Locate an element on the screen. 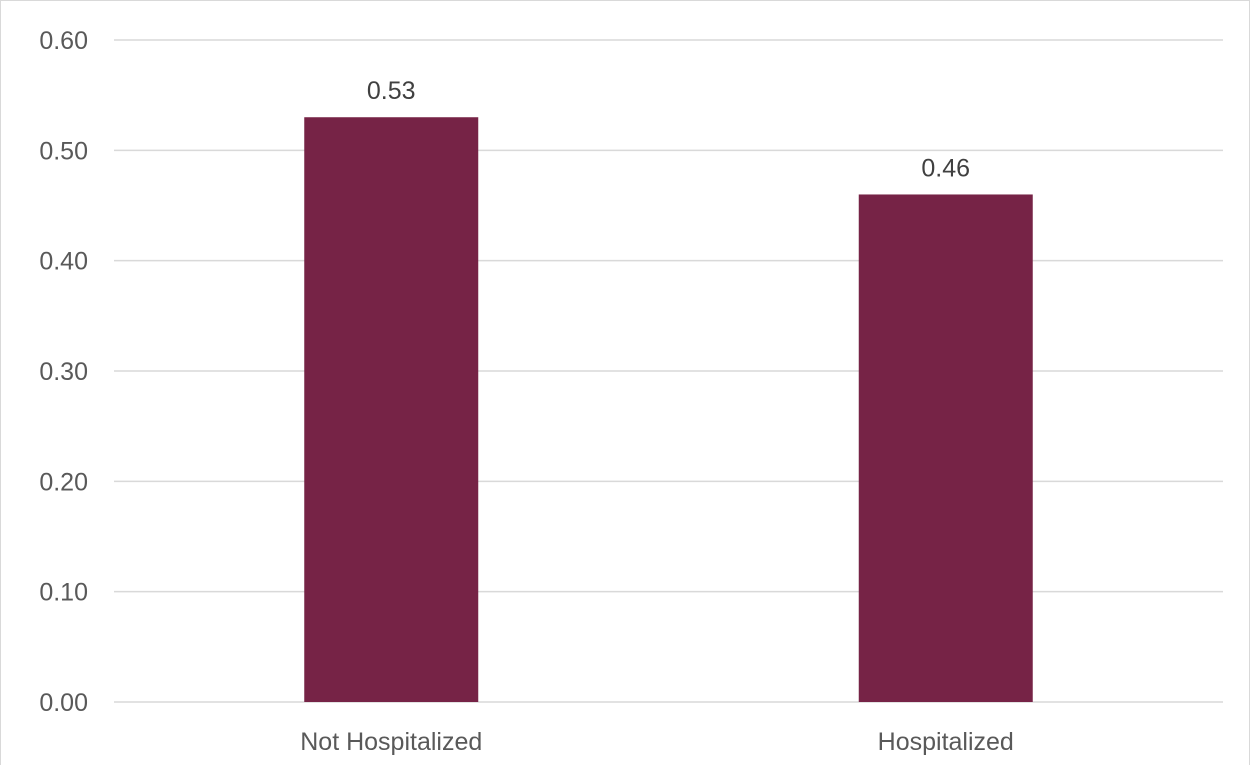 Image resolution: width=1250 pixels, height=765 pixels. bar-hospitalized is located at coordinates (945, 448).